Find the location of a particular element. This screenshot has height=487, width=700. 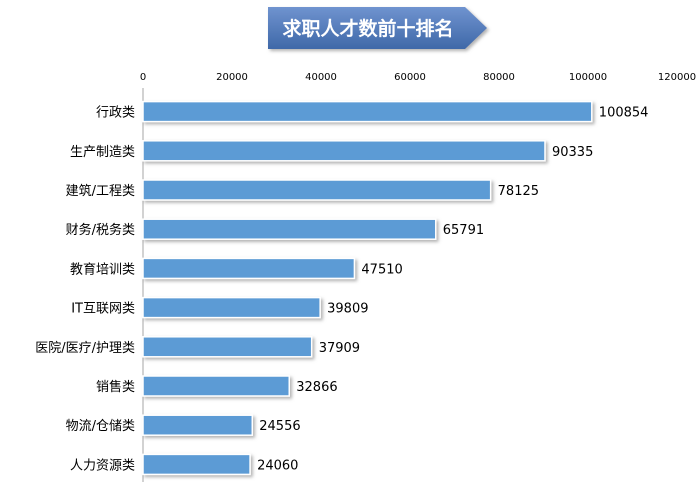

data-label-4: 47510 is located at coordinates (381, 269).